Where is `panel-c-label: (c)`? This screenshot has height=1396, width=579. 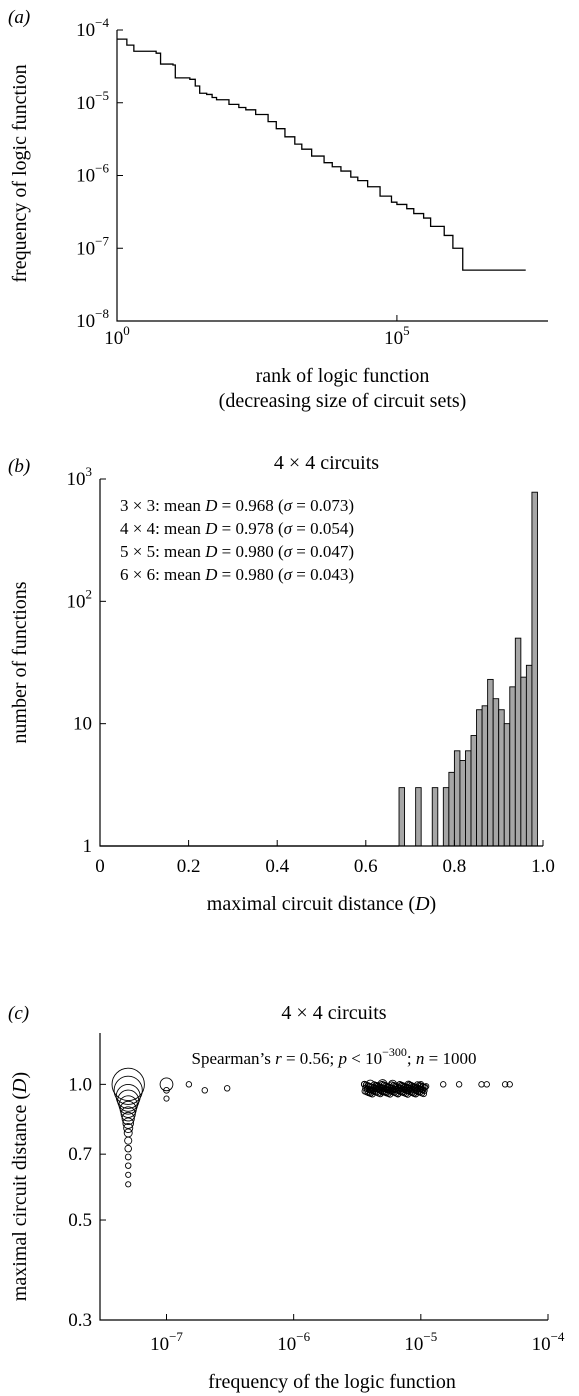
panel-c-label: (c) is located at coordinates (18, 1013).